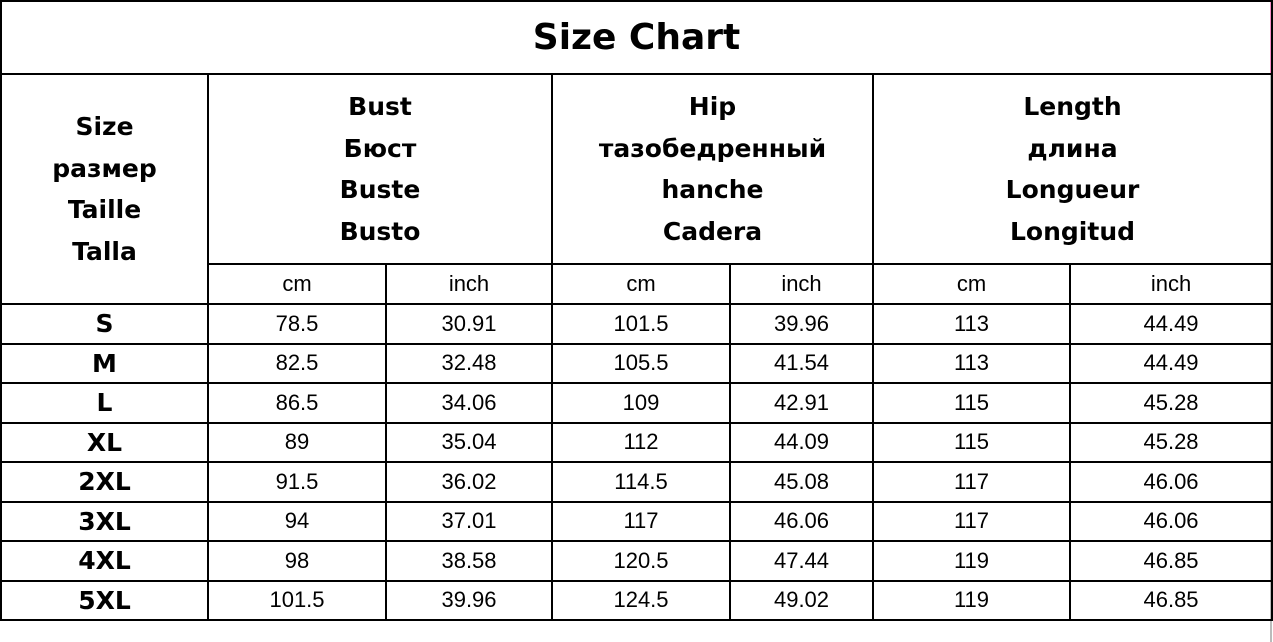 The height and width of the screenshot is (642, 1273). I want to click on size-label: S, so click(104, 324).